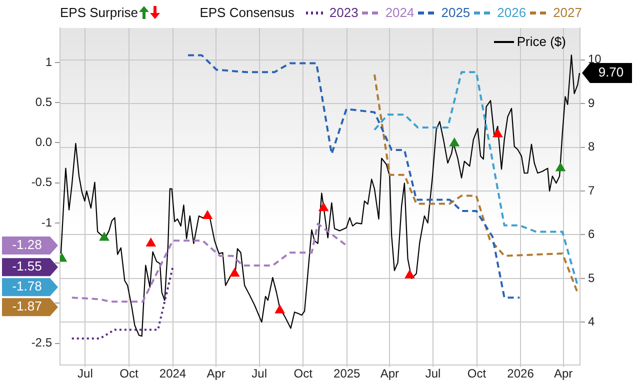 Image resolution: width=640 pixels, height=382 pixels. What do you see at coordinates (27, 244) in the screenshot?
I see `text: -1.28` at bounding box center [27, 244].